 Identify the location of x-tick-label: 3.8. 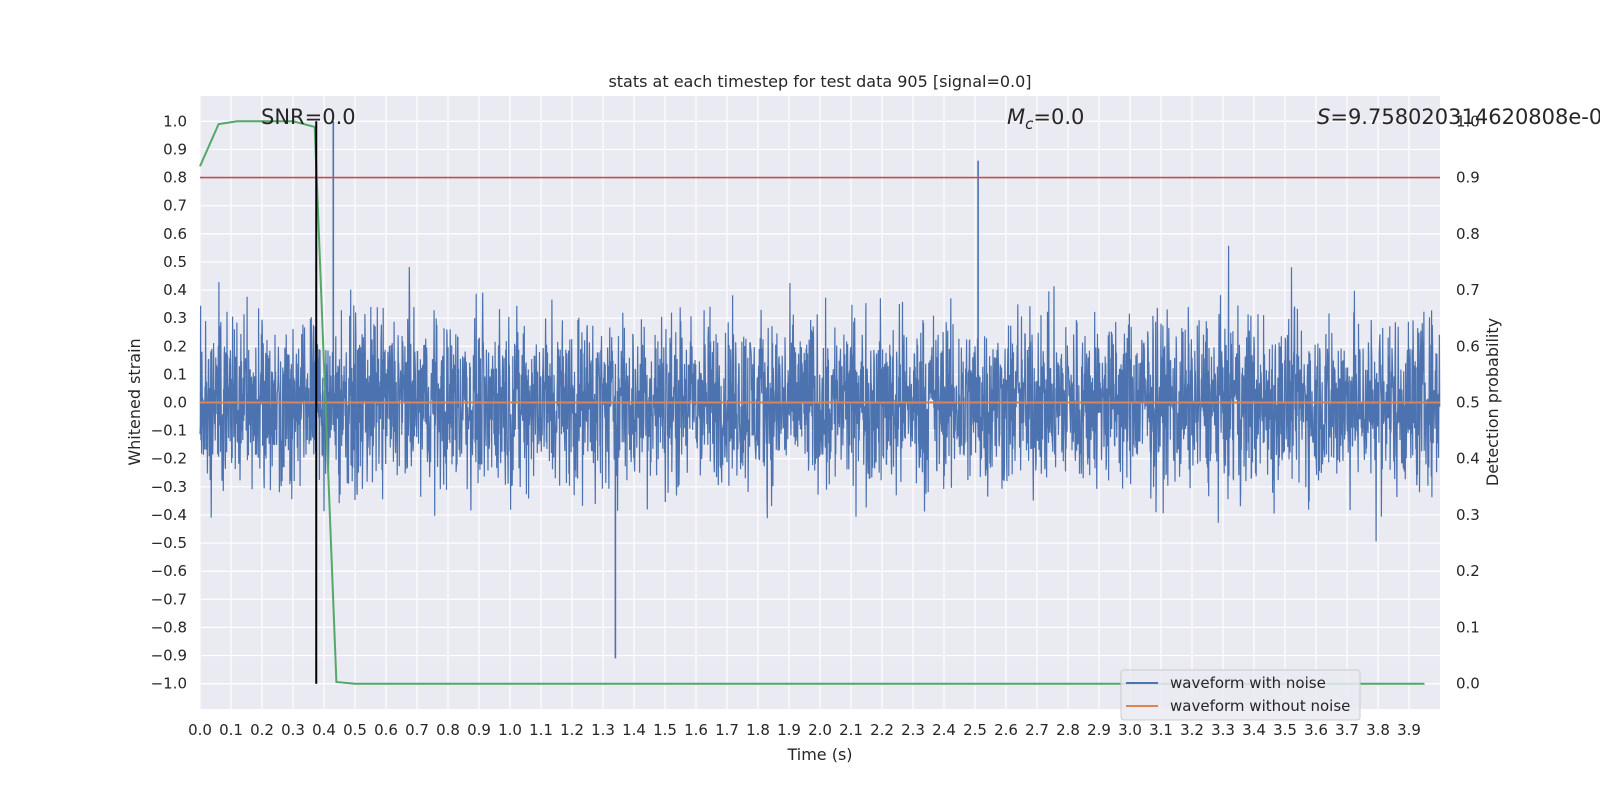
(1378, 730).